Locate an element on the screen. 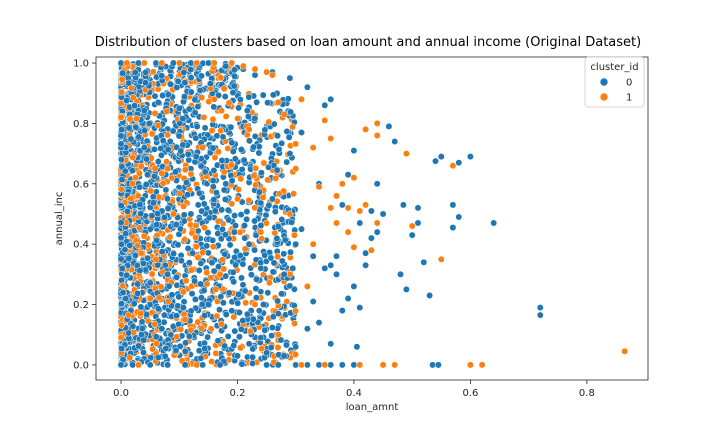  x-tick-label: 0.0 is located at coordinates (121, 393).